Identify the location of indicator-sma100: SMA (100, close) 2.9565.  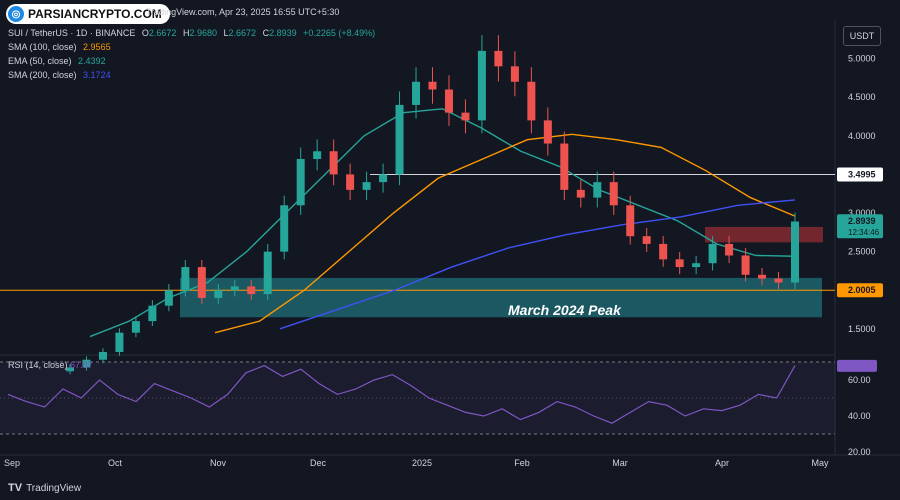
(61, 47).